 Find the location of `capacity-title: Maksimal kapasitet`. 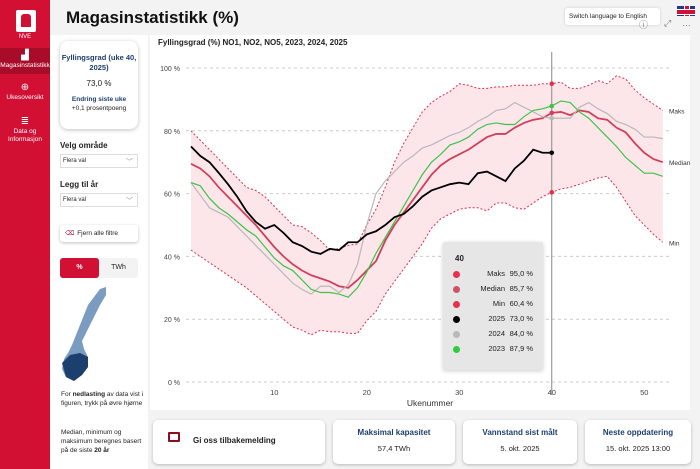

capacity-title: Maksimal kapasitet is located at coordinates (394, 432).